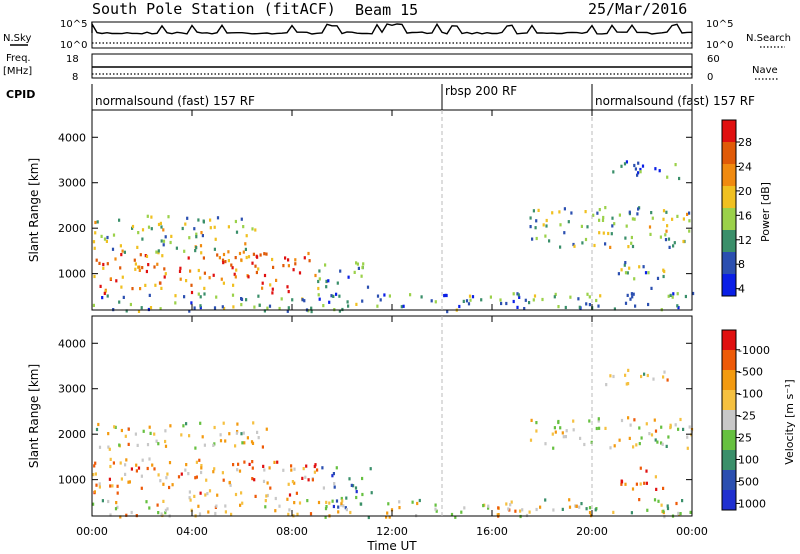 Image resolution: width=800 pixels, height=554 pixels. I want to click on colorbar-tick-label: 28, so click(745, 142).